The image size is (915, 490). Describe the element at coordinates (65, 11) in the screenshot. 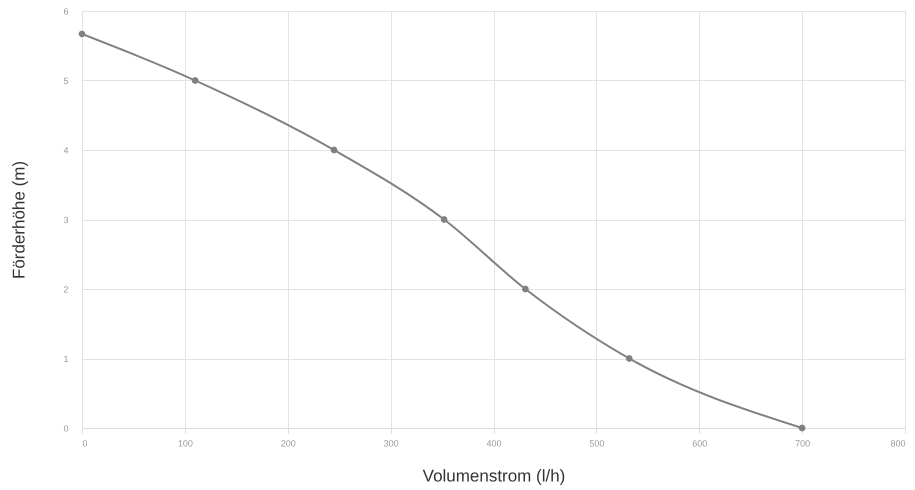

I see `y-tick-label: 6` at that location.